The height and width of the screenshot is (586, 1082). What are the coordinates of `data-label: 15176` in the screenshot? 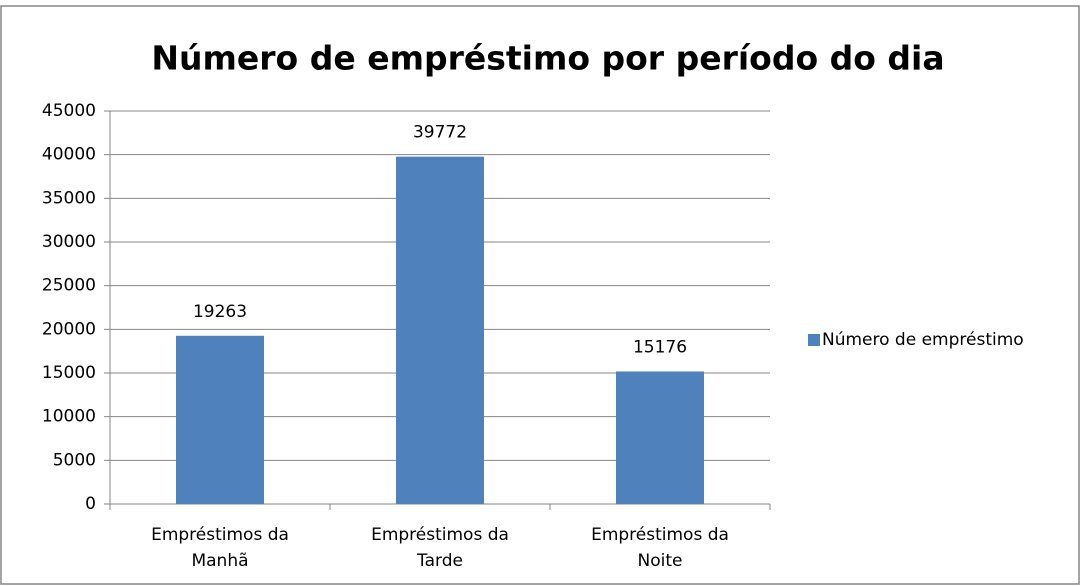 It's located at (660, 347).